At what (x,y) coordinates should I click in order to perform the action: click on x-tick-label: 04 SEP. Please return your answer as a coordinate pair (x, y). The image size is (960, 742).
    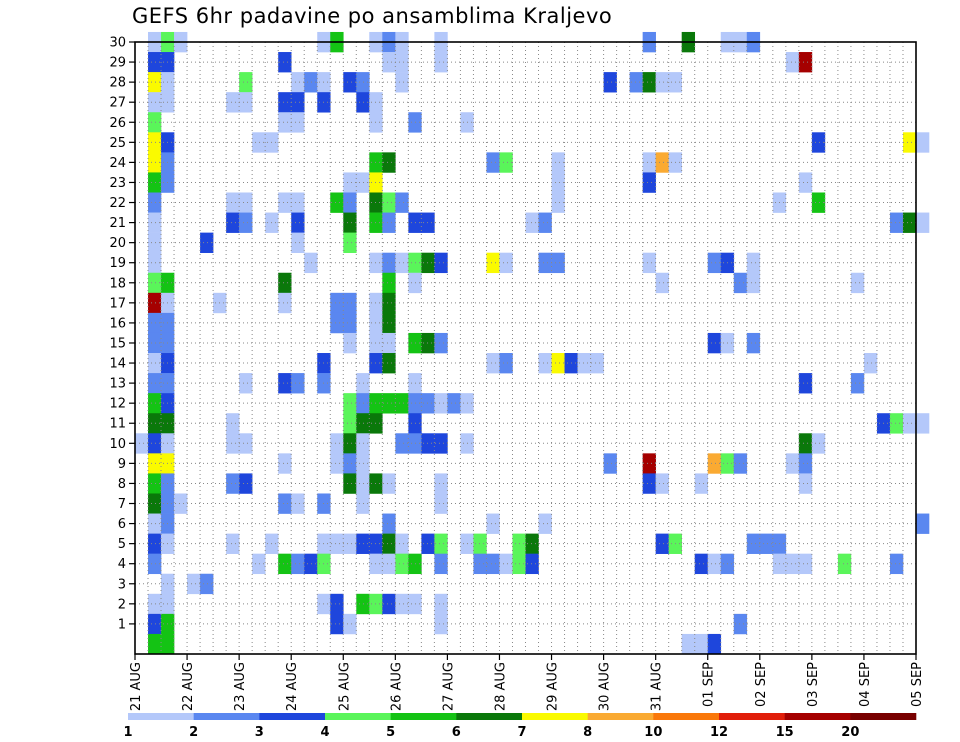
    Looking at the image, I should click on (865, 684).